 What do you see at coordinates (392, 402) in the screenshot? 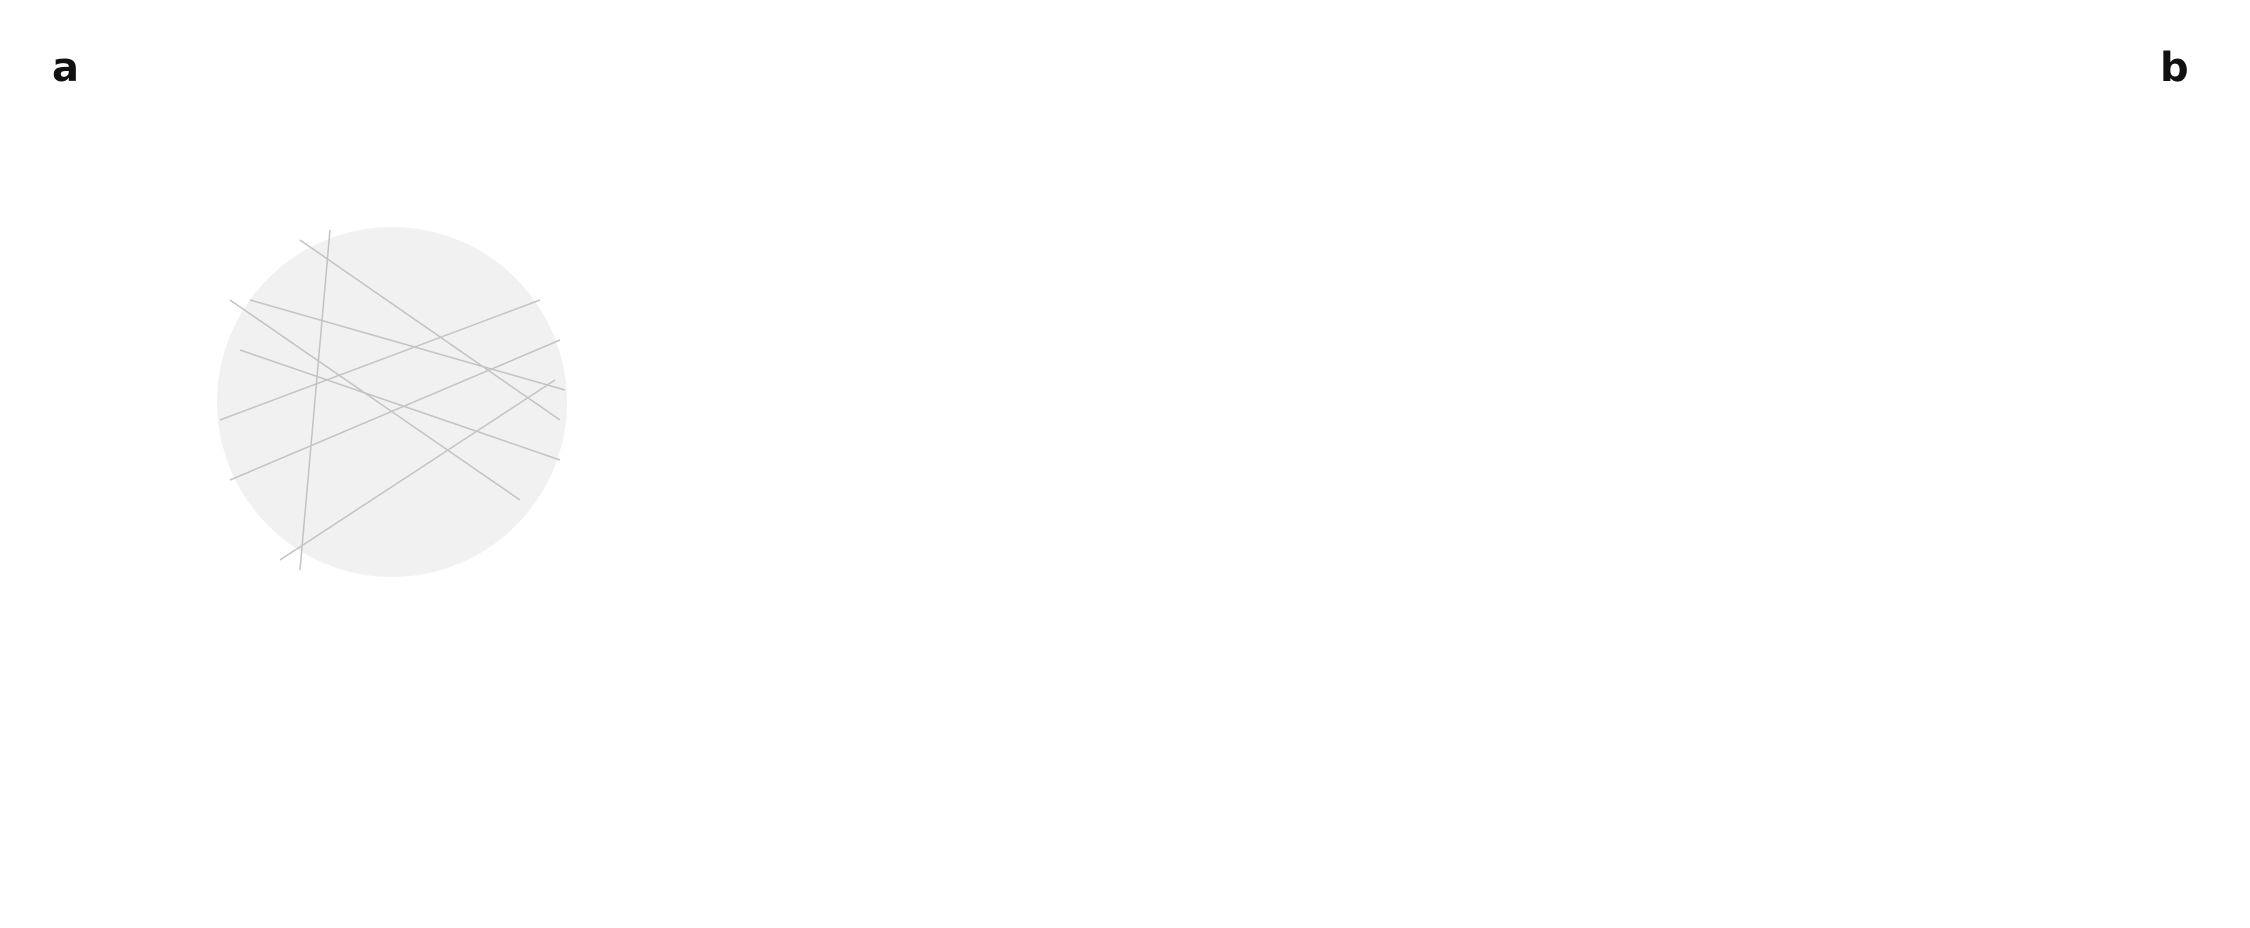
I see `chord-haze` at bounding box center [392, 402].